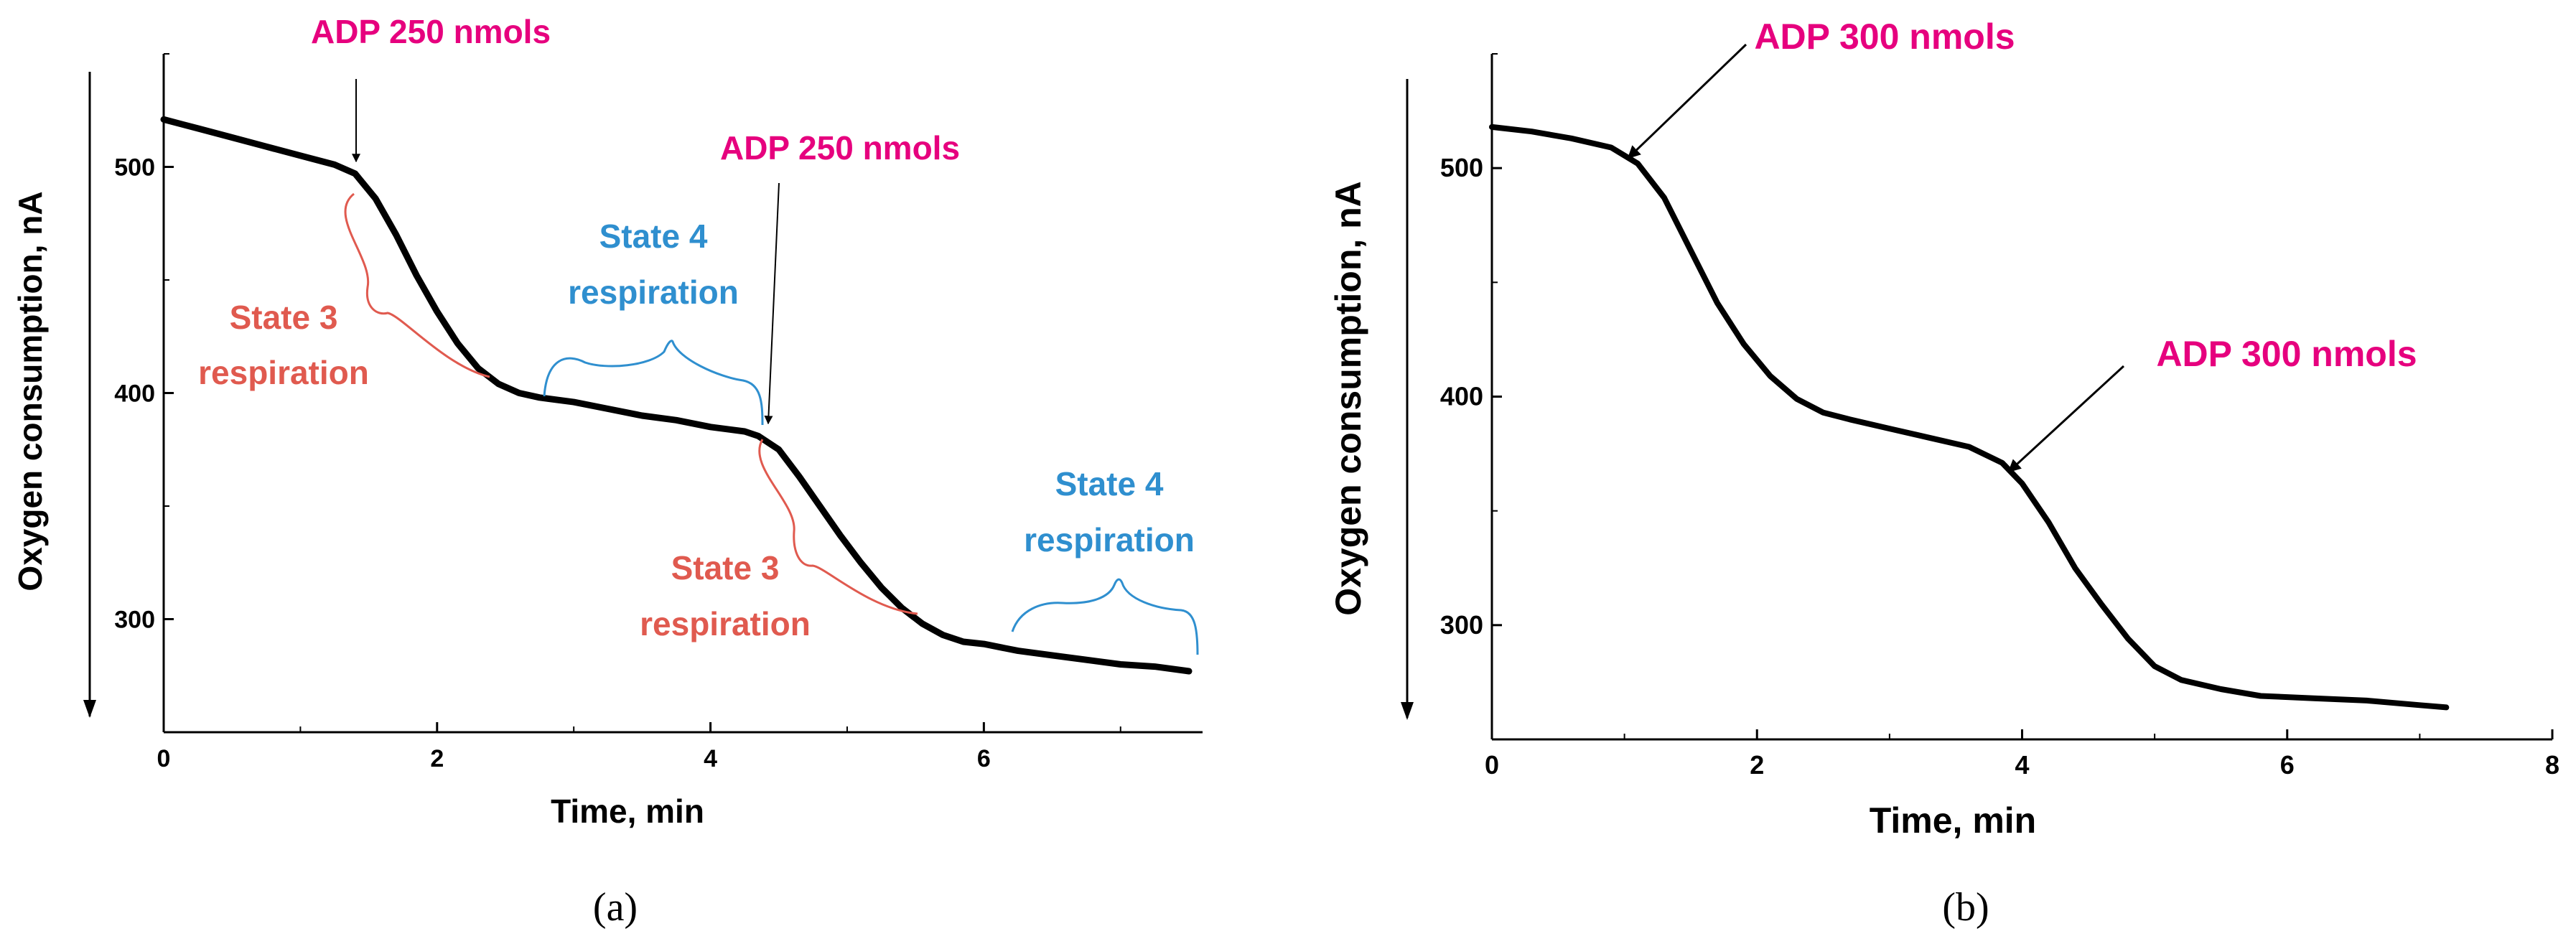  What do you see at coordinates (710, 758) in the screenshot?
I see `panel-a-xtick-label: 4` at bounding box center [710, 758].